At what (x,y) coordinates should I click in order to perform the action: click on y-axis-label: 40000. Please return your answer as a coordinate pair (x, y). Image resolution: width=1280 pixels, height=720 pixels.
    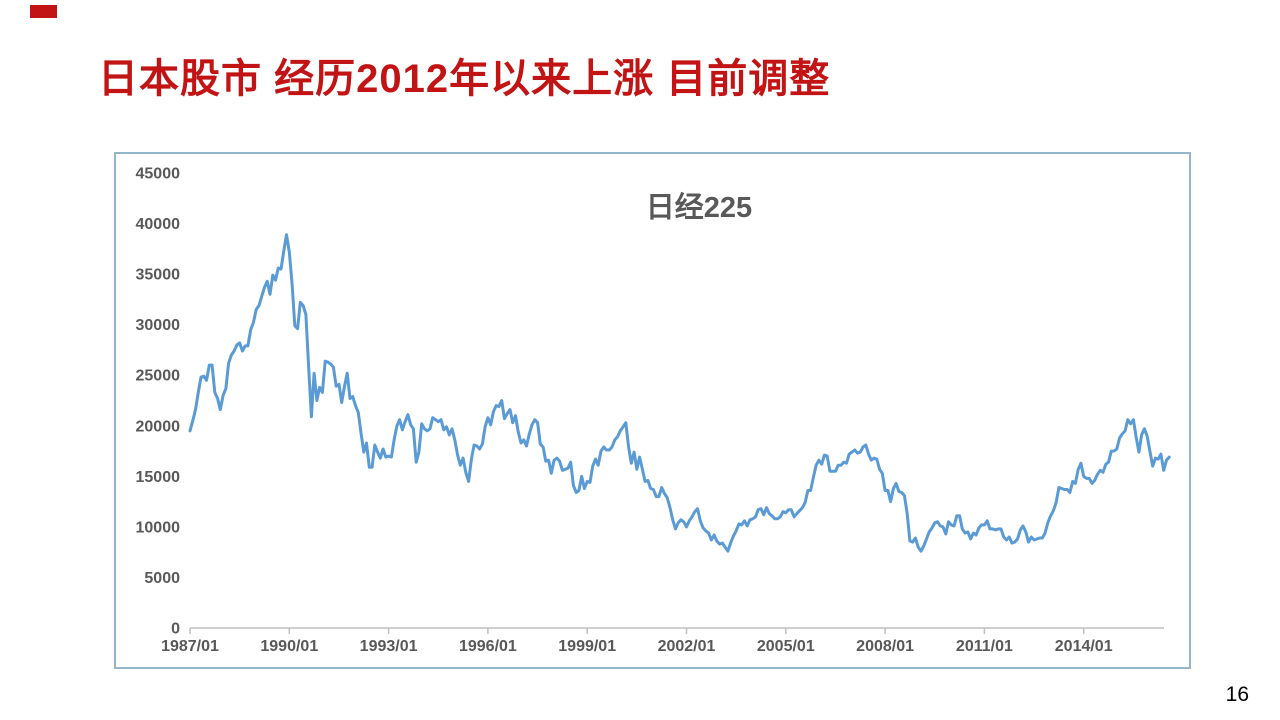
    Looking at the image, I should click on (158, 224).